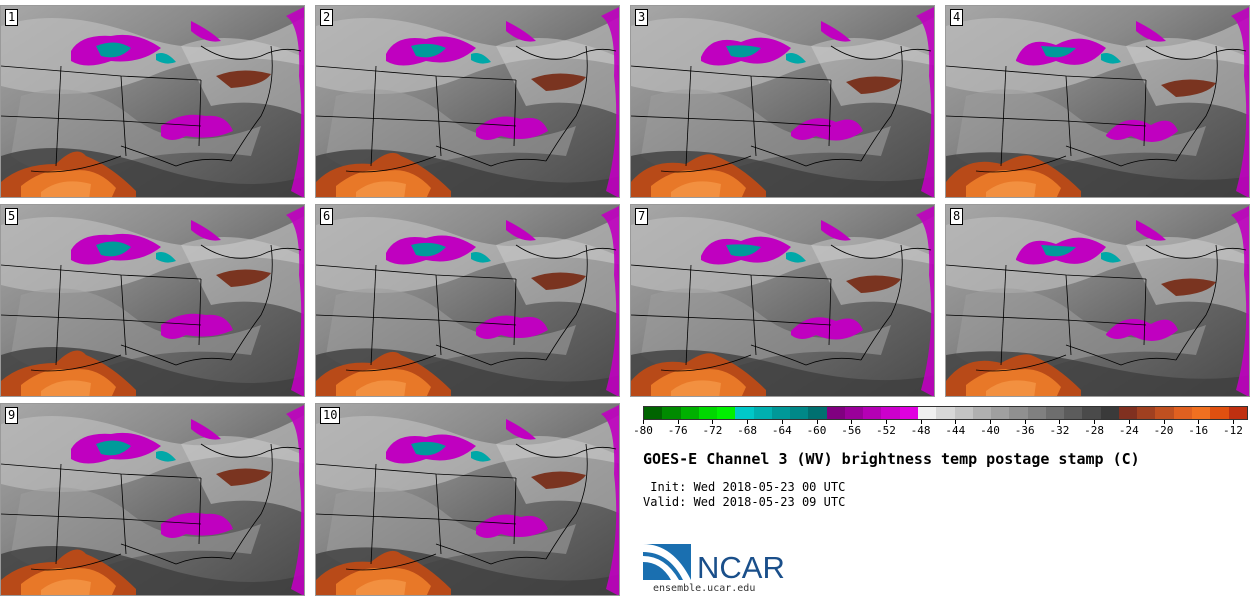 This screenshot has width=1260, height=597. What do you see at coordinates (152, 101) in the screenshot?
I see `member-panel-1: 1` at bounding box center [152, 101].